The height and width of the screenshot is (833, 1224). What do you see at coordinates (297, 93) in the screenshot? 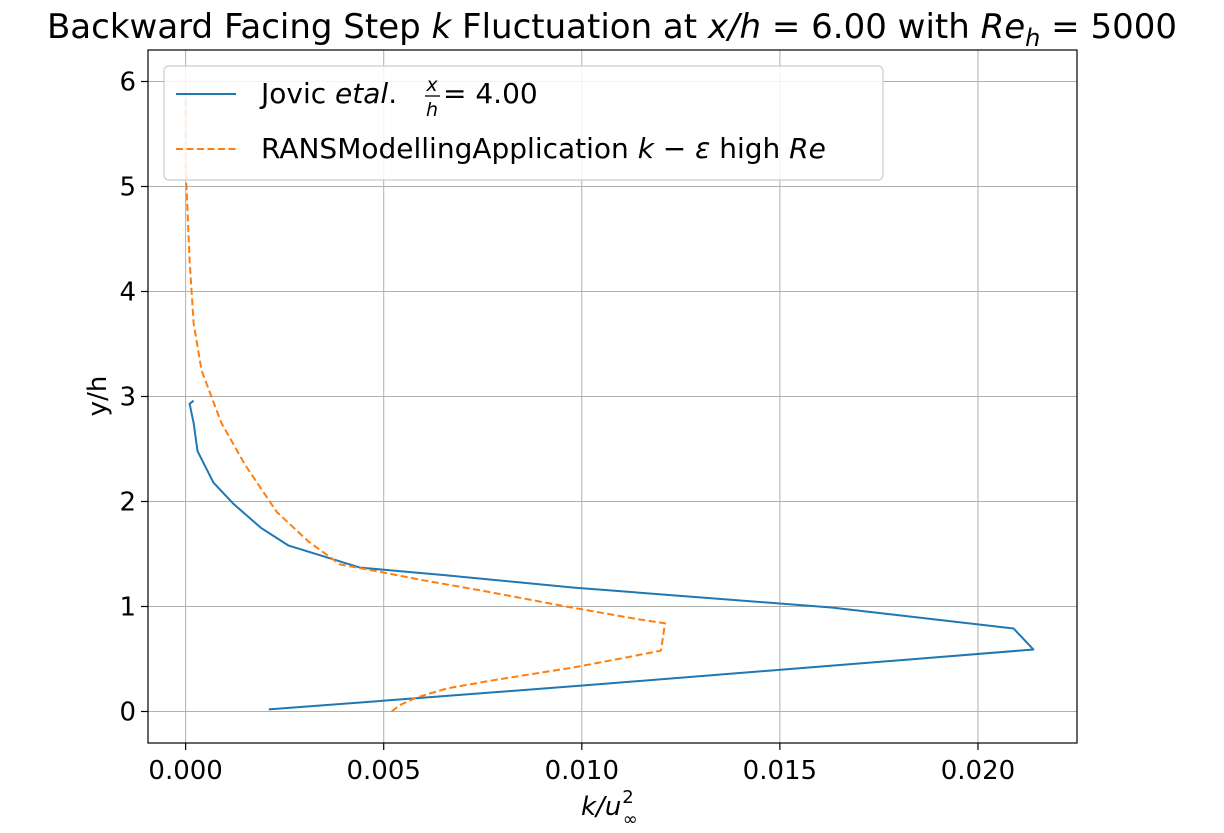
I see `legend-jovic-prefix: Jovic` at bounding box center [297, 93].